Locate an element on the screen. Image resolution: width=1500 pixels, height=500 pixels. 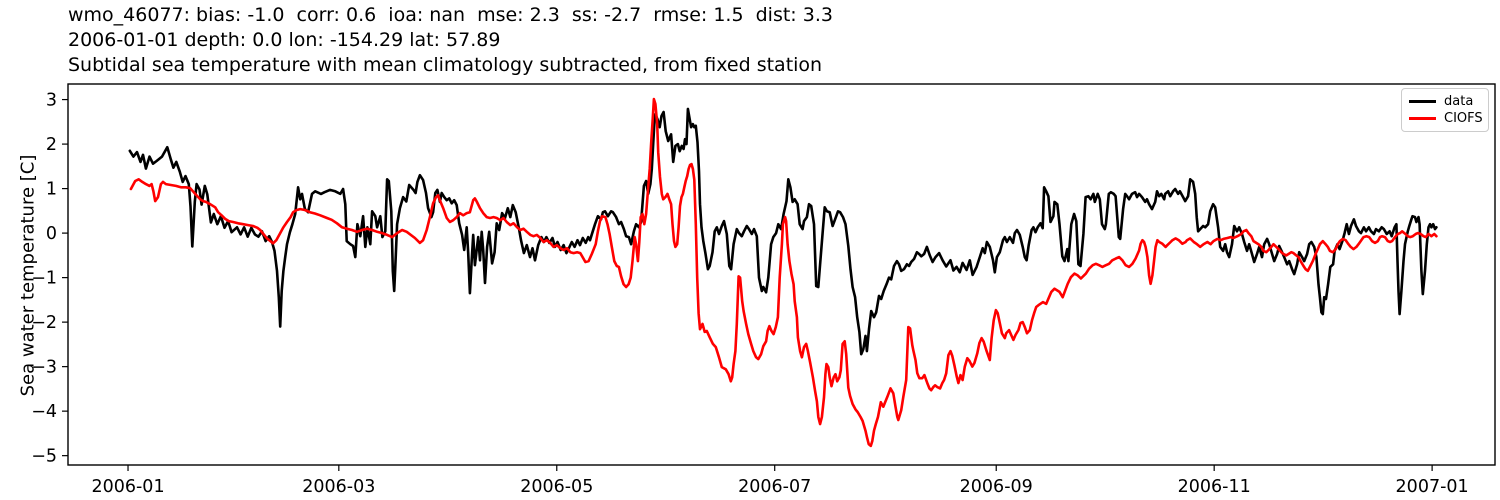
legend-item-data: data is located at coordinates (1445, 101).